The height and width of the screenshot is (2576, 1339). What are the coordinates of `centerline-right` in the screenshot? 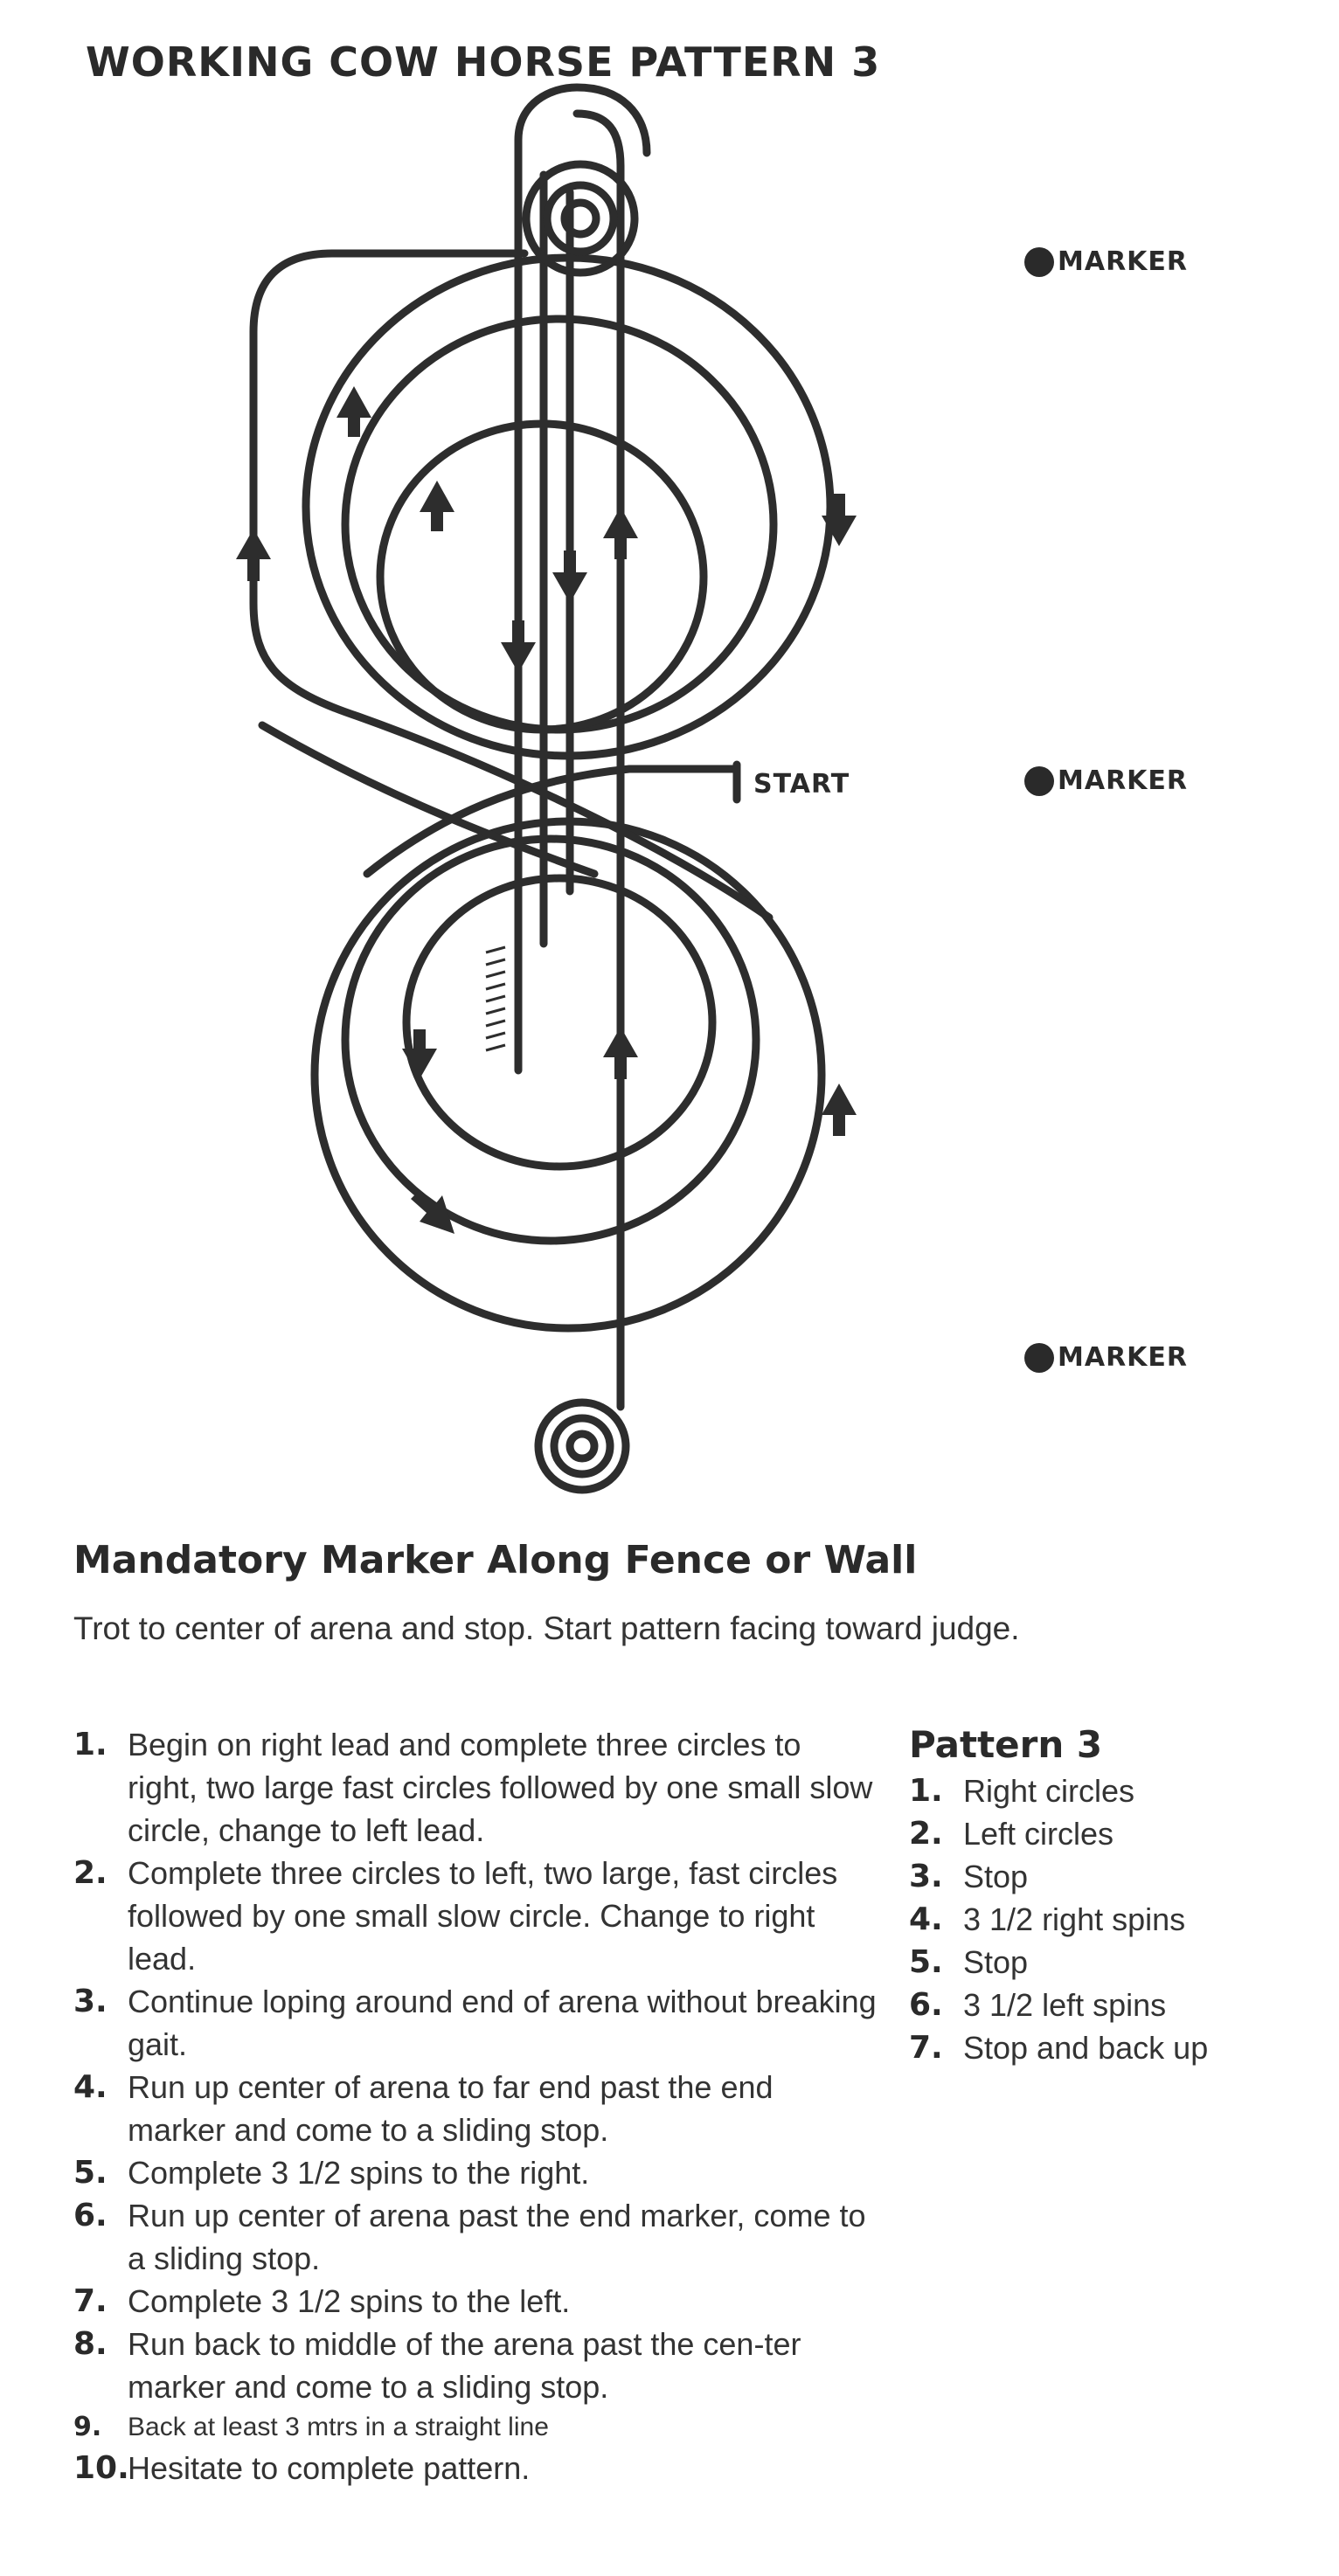 It's located at (598, 760).